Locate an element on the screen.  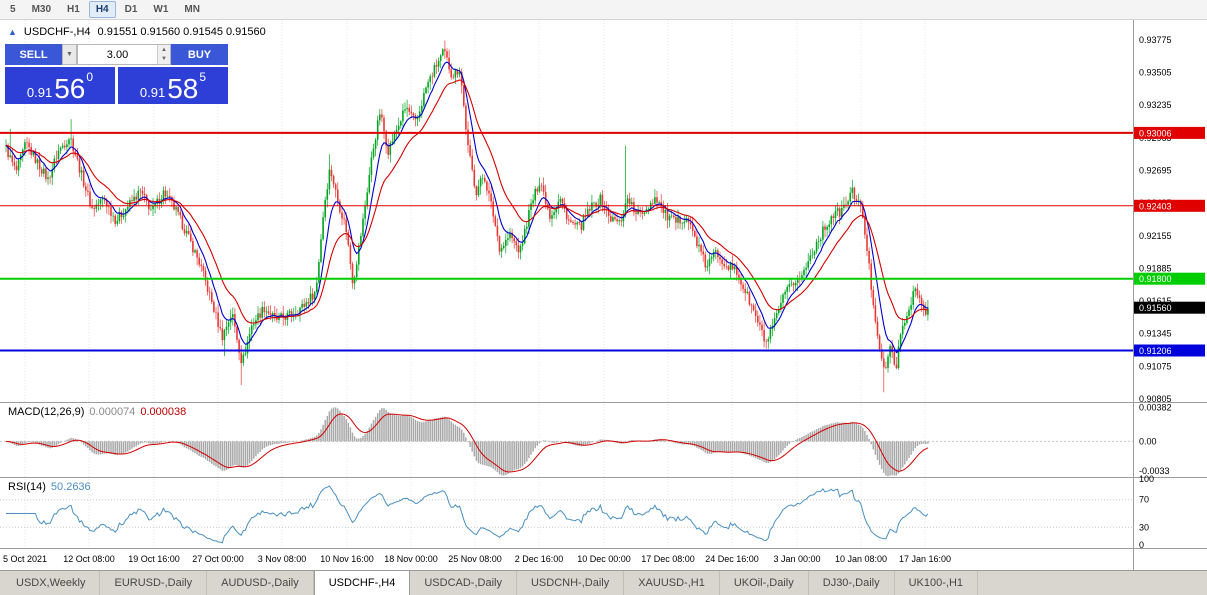
svg-text: 0.92155 is located at coordinates (1155, 236).